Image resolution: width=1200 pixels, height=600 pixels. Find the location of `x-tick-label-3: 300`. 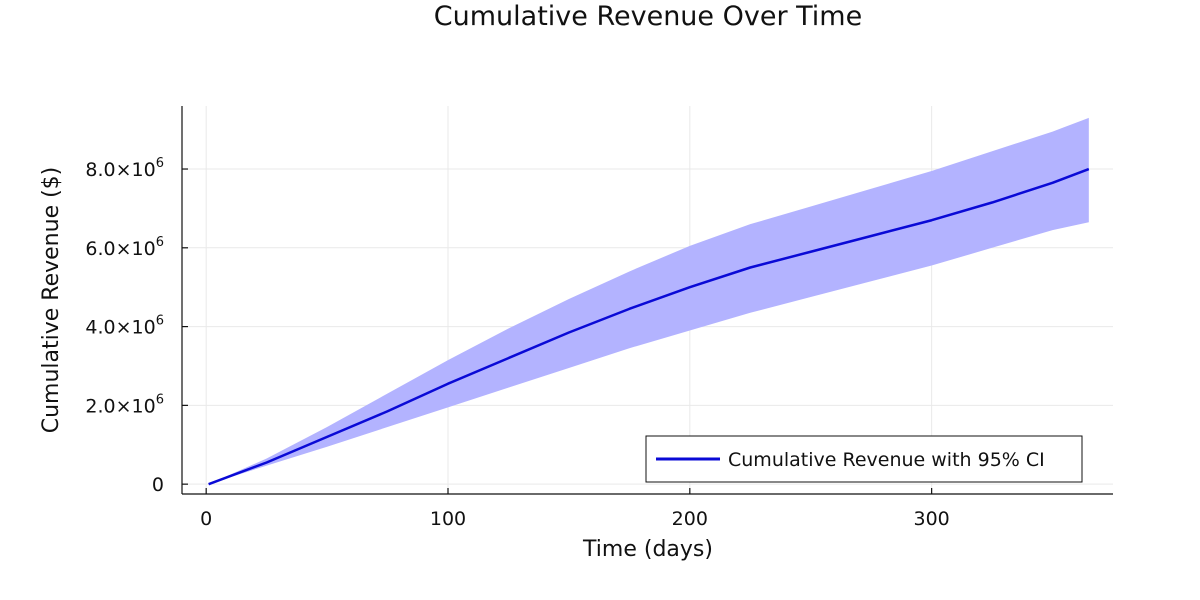

x-tick-label-3: 300 is located at coordinates (932, 519).